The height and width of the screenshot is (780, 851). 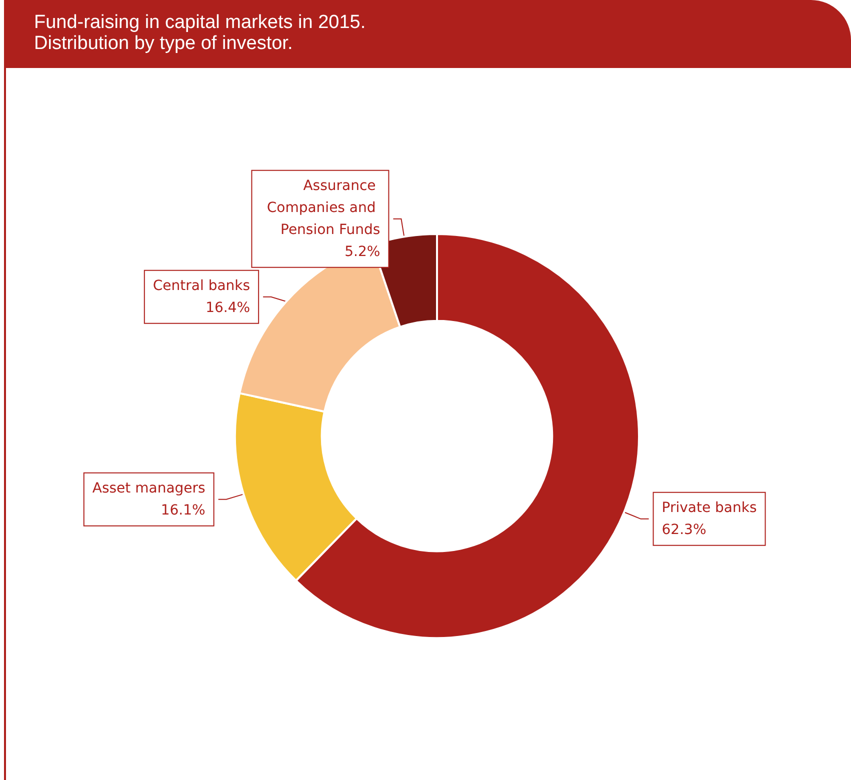 What do you see at coordinates (362, 252) in the screenshot?
I see `data-label: 5.2%` at bounding box center [362, 252].